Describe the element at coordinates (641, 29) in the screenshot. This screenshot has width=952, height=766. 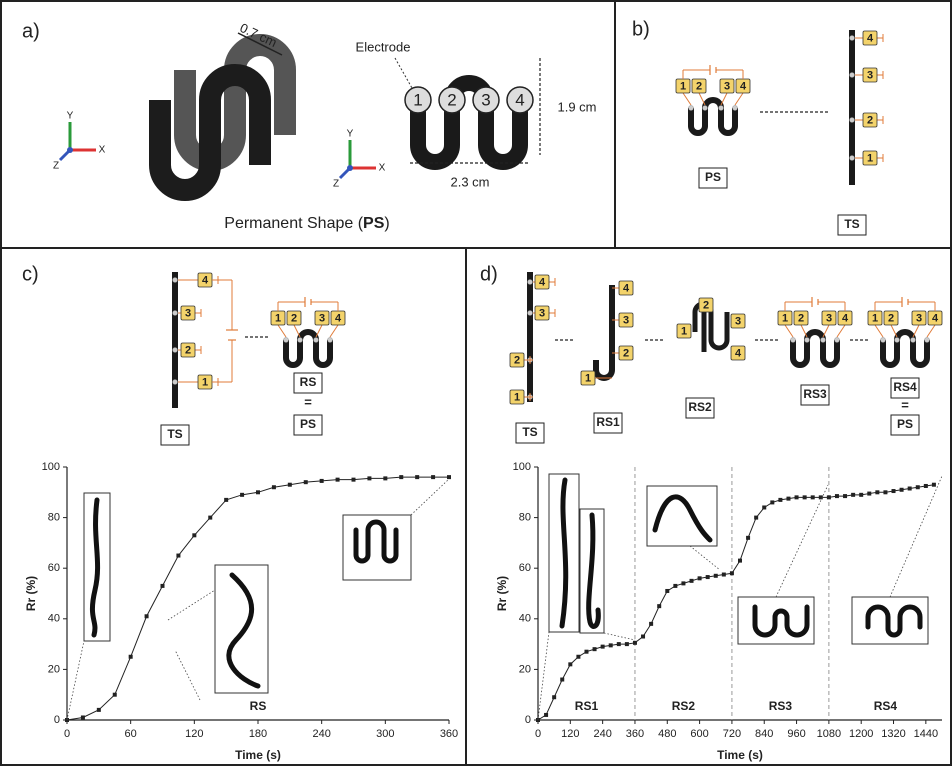
I see `panel-label: b)` at that location.